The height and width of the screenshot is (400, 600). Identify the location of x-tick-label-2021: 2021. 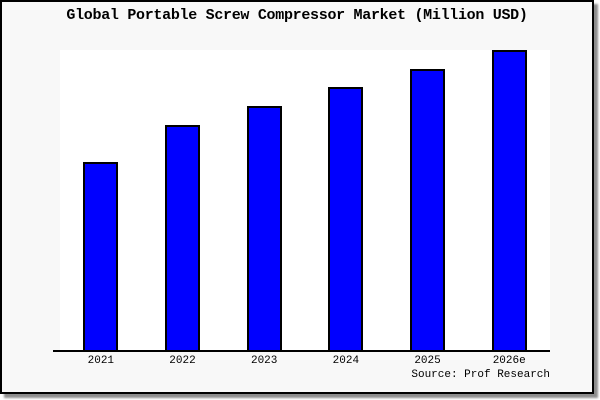
(101, 361).